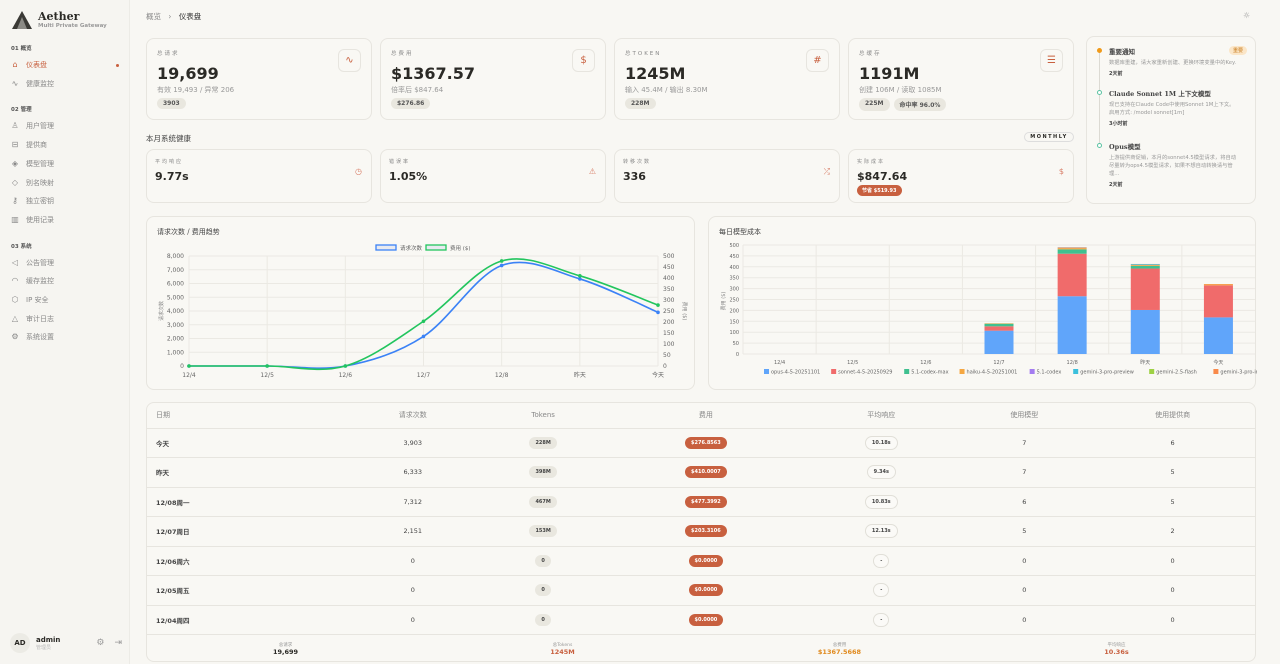  Describe the element at coordinates (1172, 560) in the screenshot. I see `providers-used-value: 0` at that location.